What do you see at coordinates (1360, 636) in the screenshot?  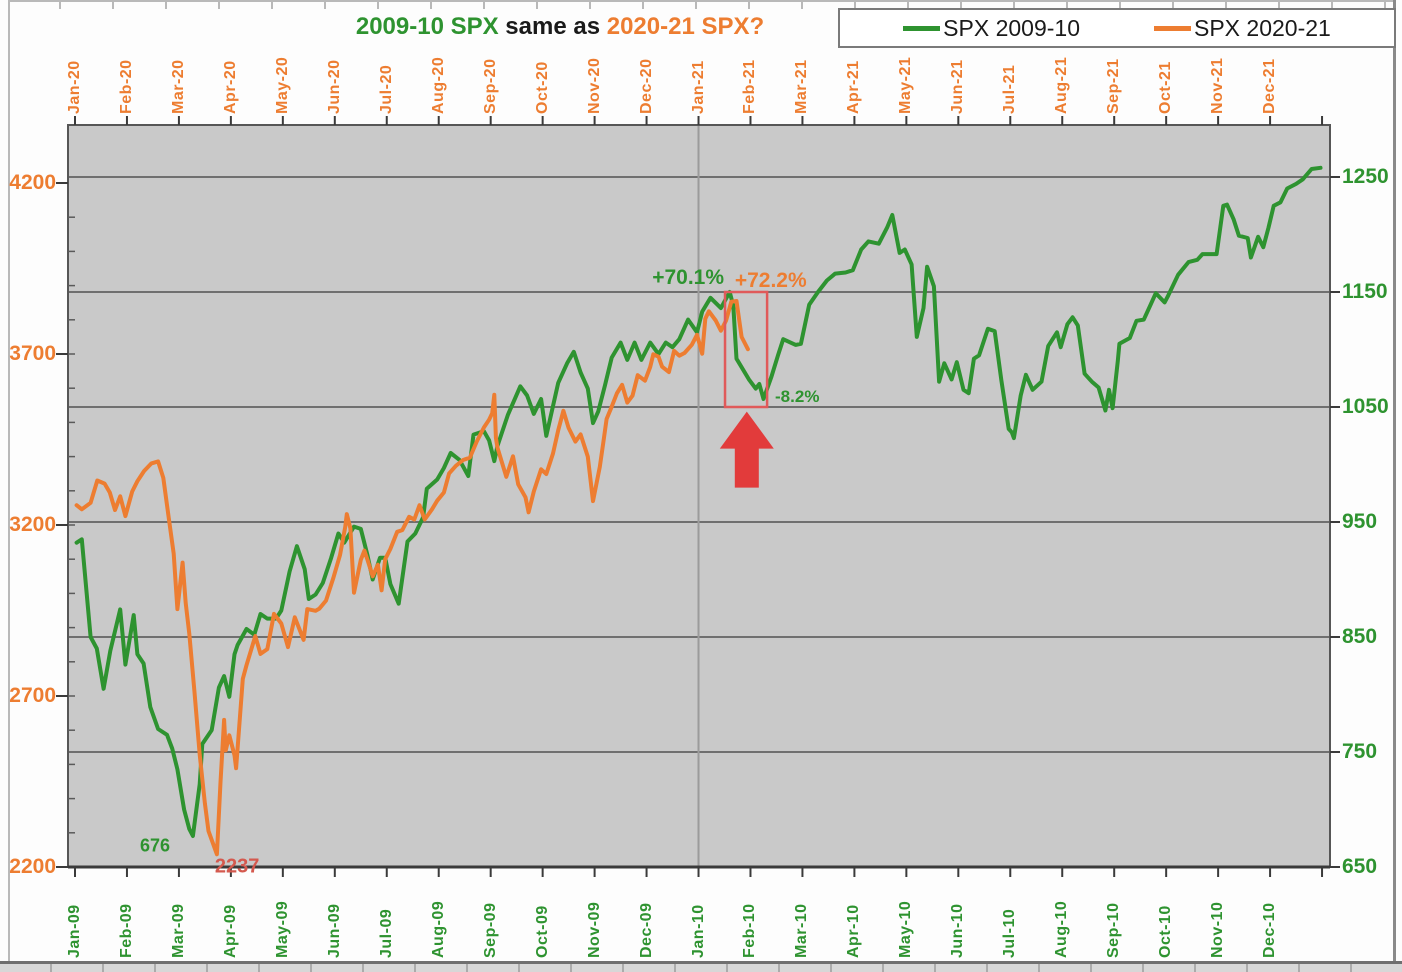 I see `right-axis-value: 850` at bounding box center [1360, 636].